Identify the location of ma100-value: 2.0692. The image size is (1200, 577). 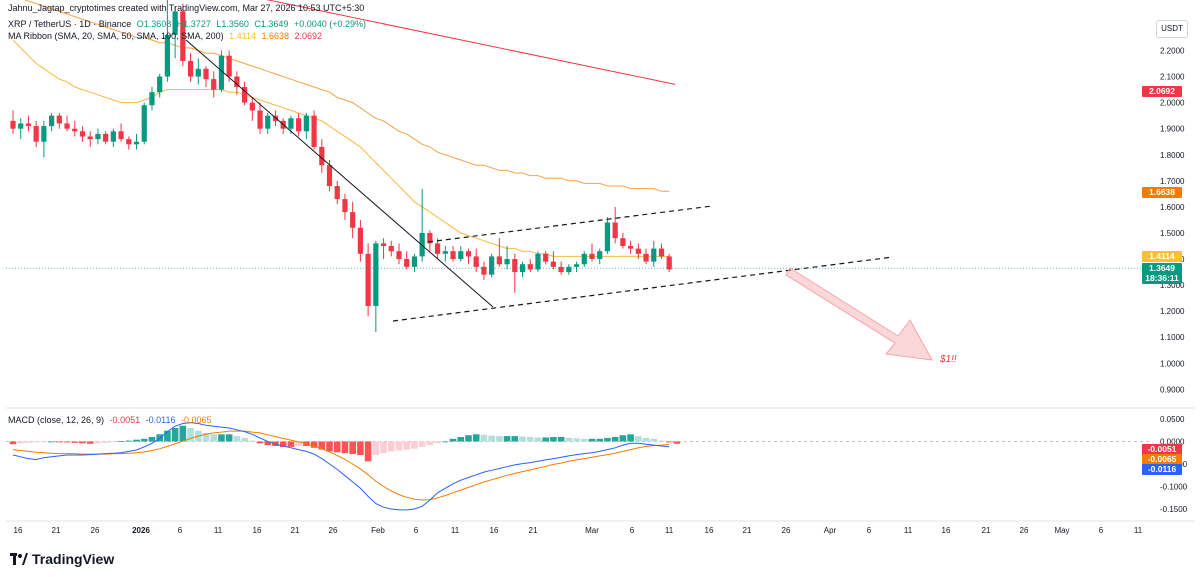
(308, 36).